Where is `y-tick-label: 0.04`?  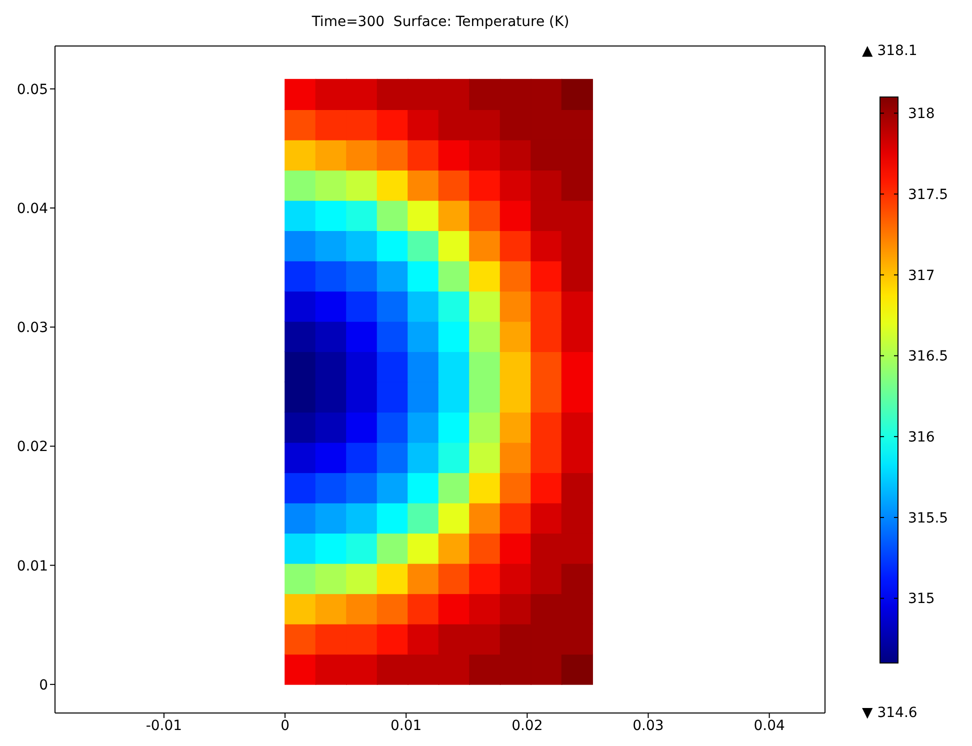
y-tick-label: 0.04 is located at coordinates (32, 208).